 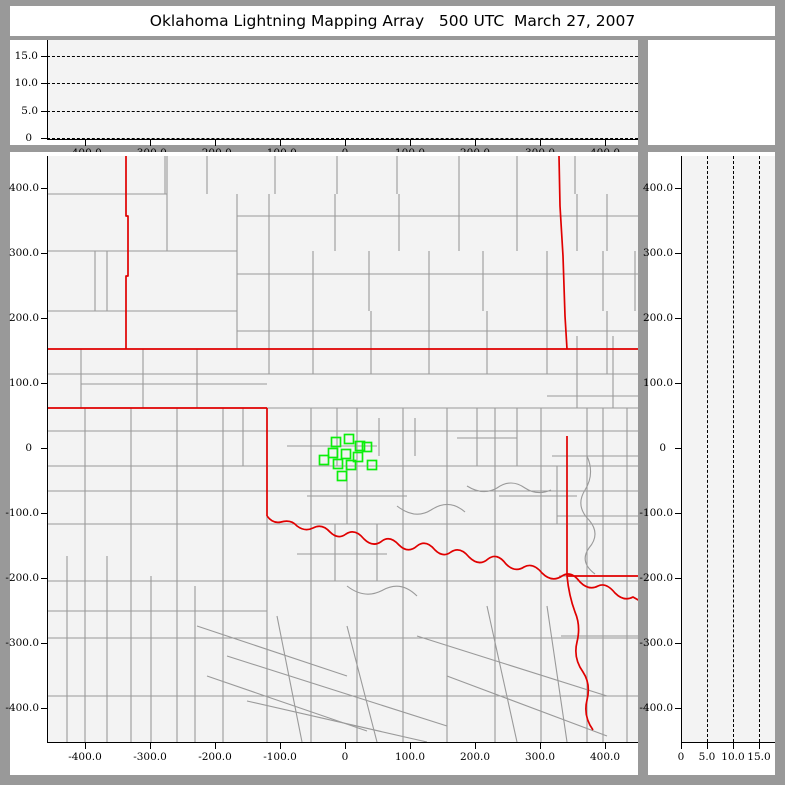 I want to click on map-x-label-200: 200.0, so click(x=475, y=757).